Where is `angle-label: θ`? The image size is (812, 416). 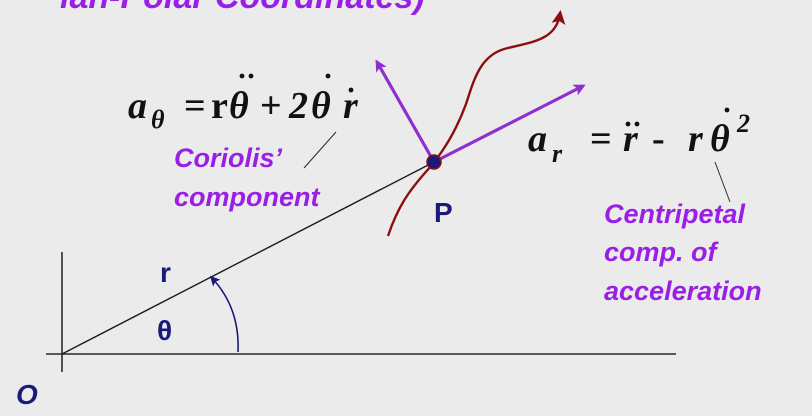 angle-label: θ is located at coordinates (164, 330).